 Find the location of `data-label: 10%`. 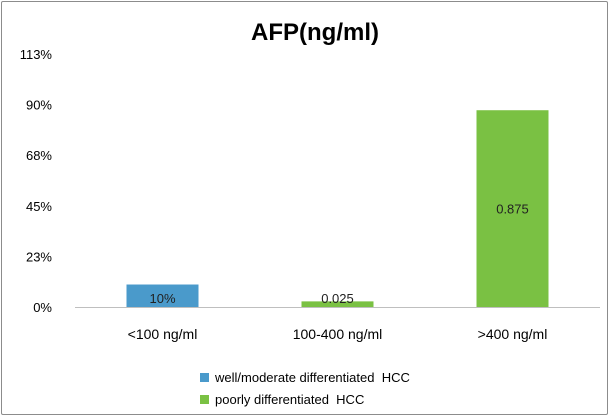

data-label: 10% is located at coordinates (162, 298).